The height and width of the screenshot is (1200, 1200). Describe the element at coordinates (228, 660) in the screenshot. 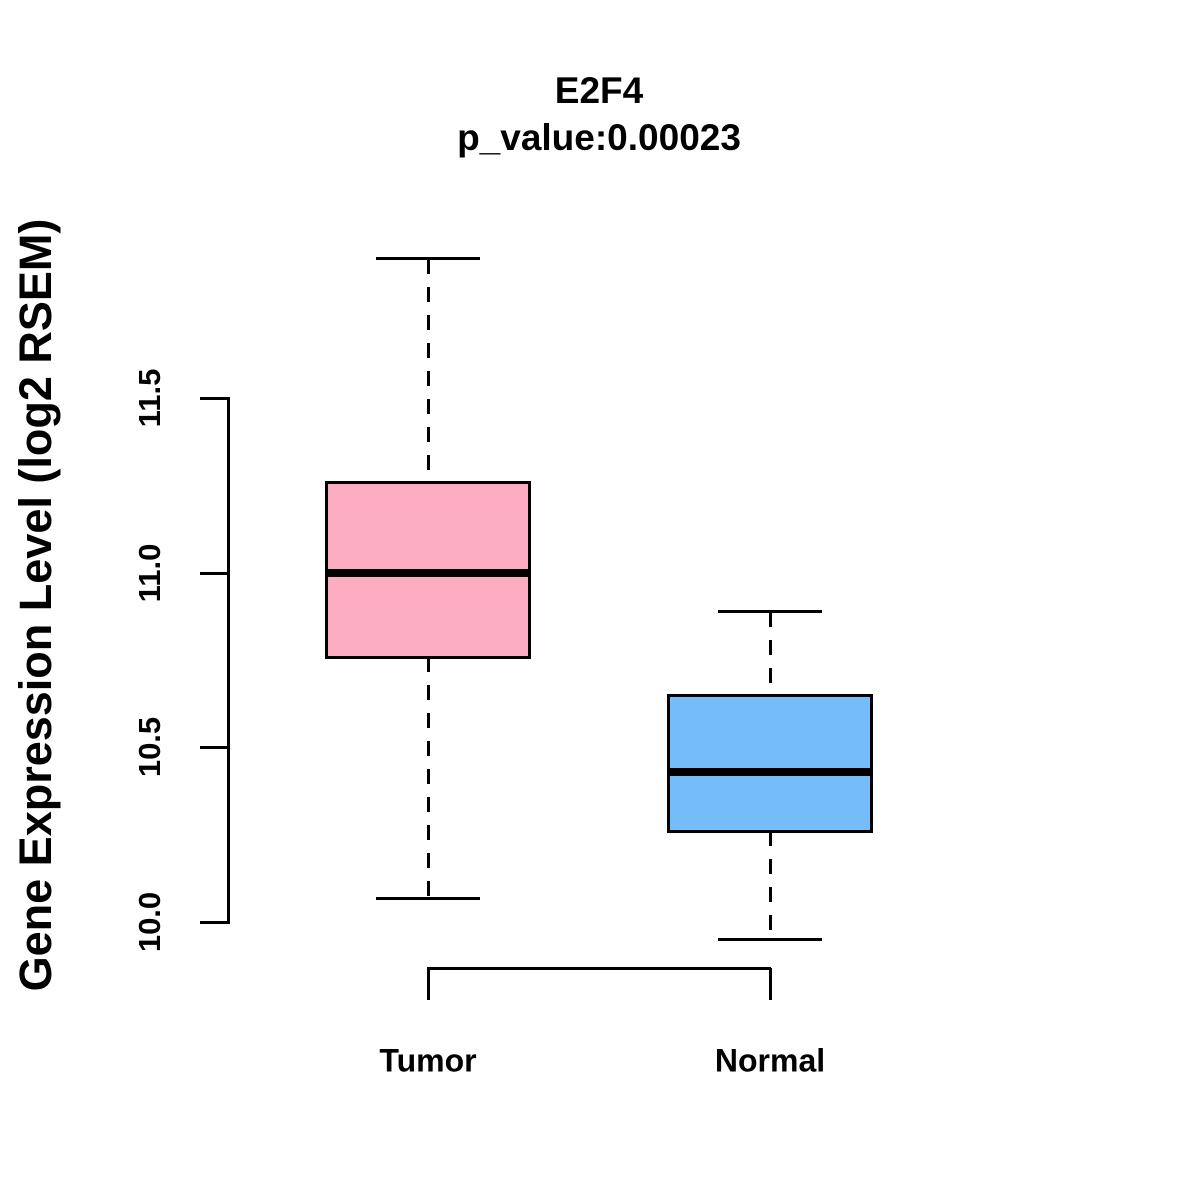

I see `y-axis-line` at that location.